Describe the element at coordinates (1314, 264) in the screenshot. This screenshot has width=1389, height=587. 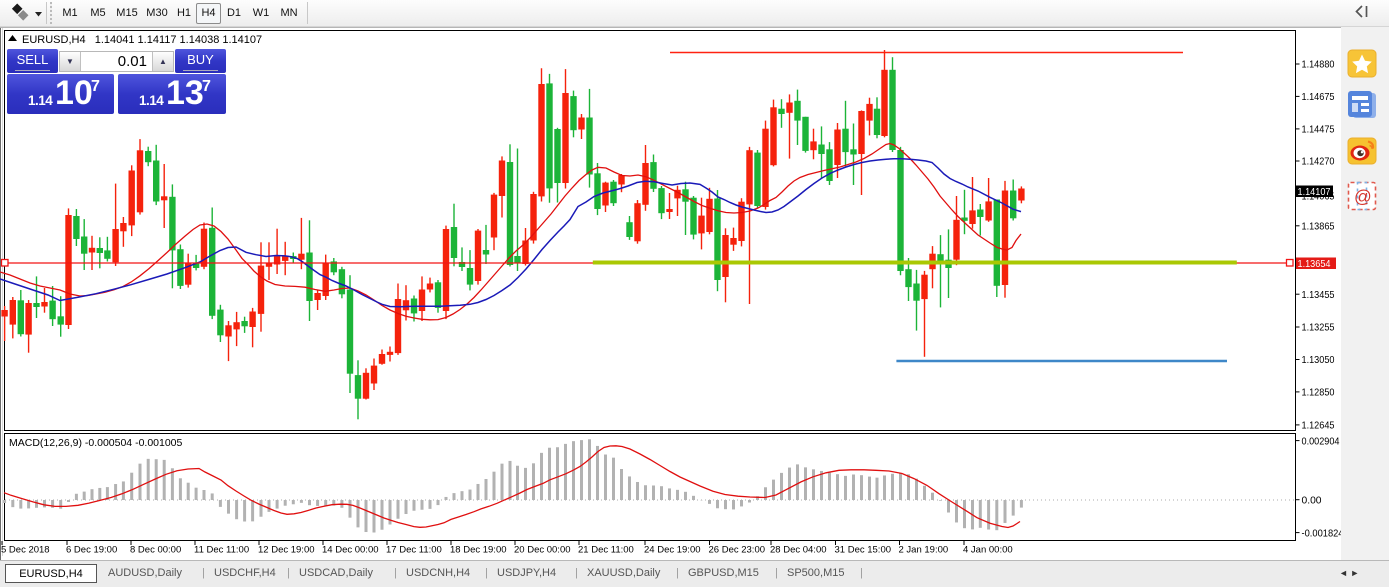
I see `svg-text: 1.13654` at that location.